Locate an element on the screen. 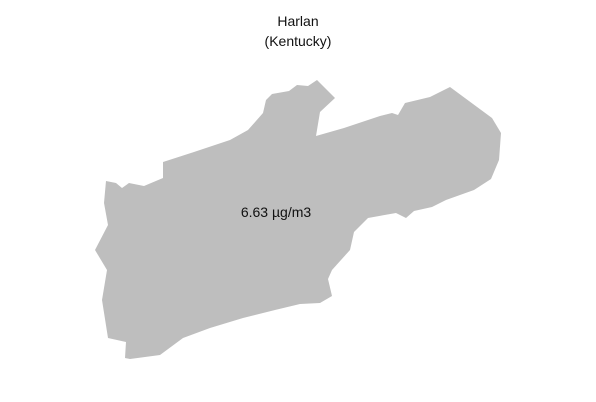  state-name: (Kentucky) is located at coordinates (298, 41).